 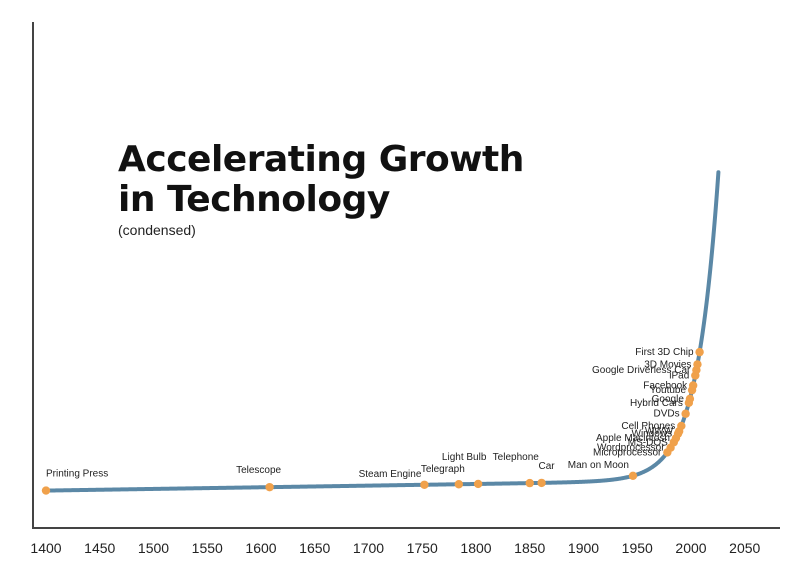 I want to click on event-label: Man on Moon, so click(x=598, y=465).